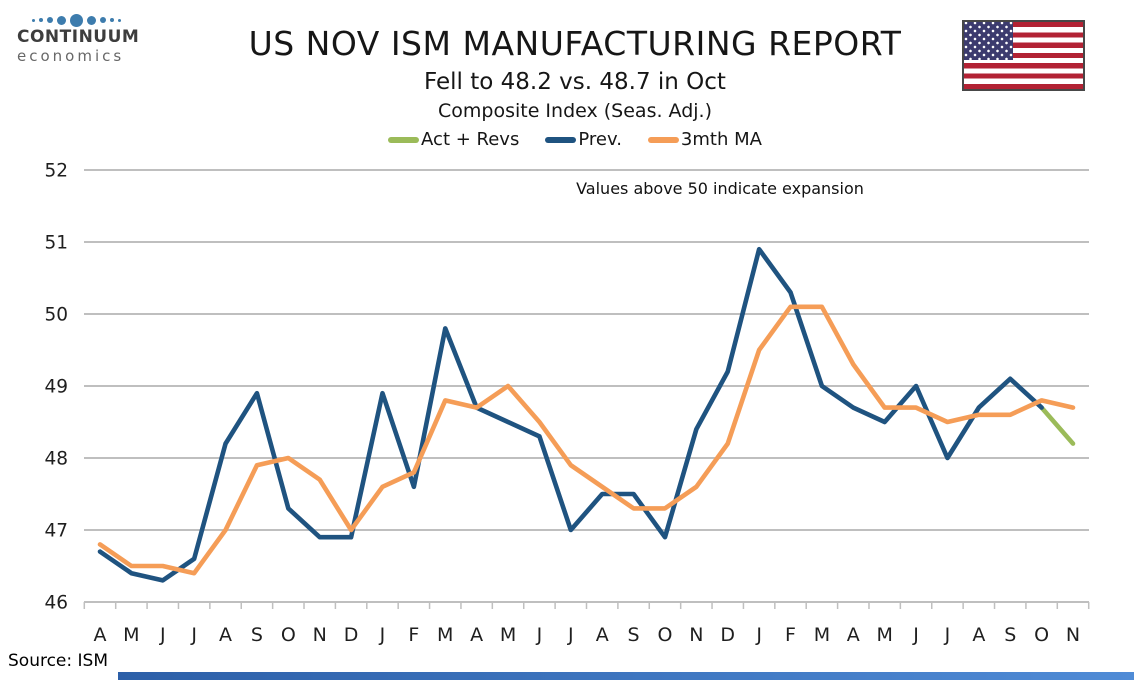  What do you see at coordinates (575, 111) in the screenshot?
I see `index-label: Composite Index (Seas. Adj.)` at bounding box center [575, 111].